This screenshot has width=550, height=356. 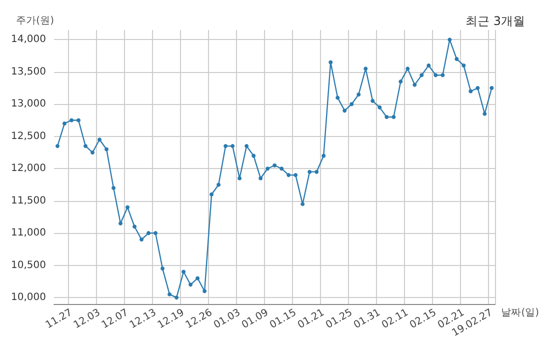 What do you see at coordinates (28, 200) in the screenshot?
I see `y-tick-label: 11,500` at bounding box center [28, 200].